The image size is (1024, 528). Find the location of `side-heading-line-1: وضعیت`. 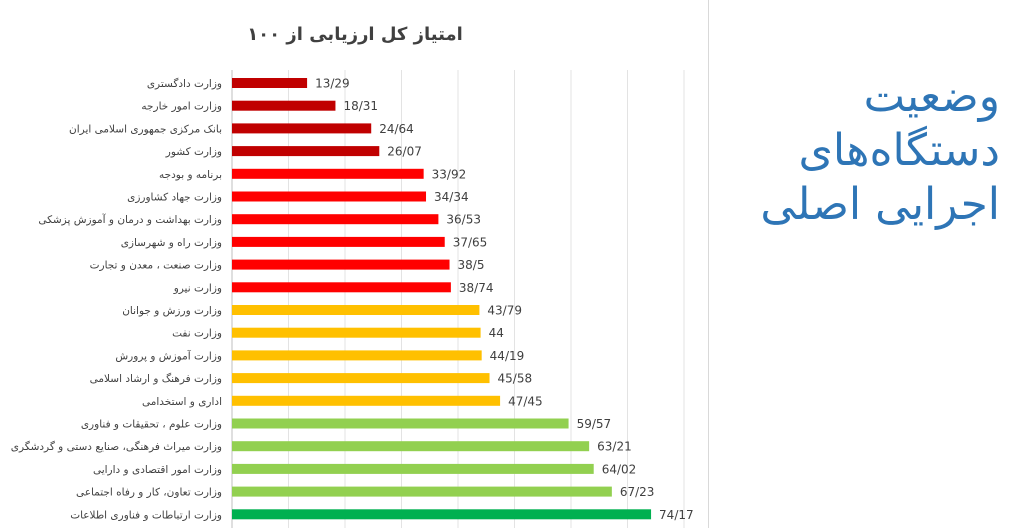

side-heading-line-1: وضعیت is located at coordinates (931, 96).